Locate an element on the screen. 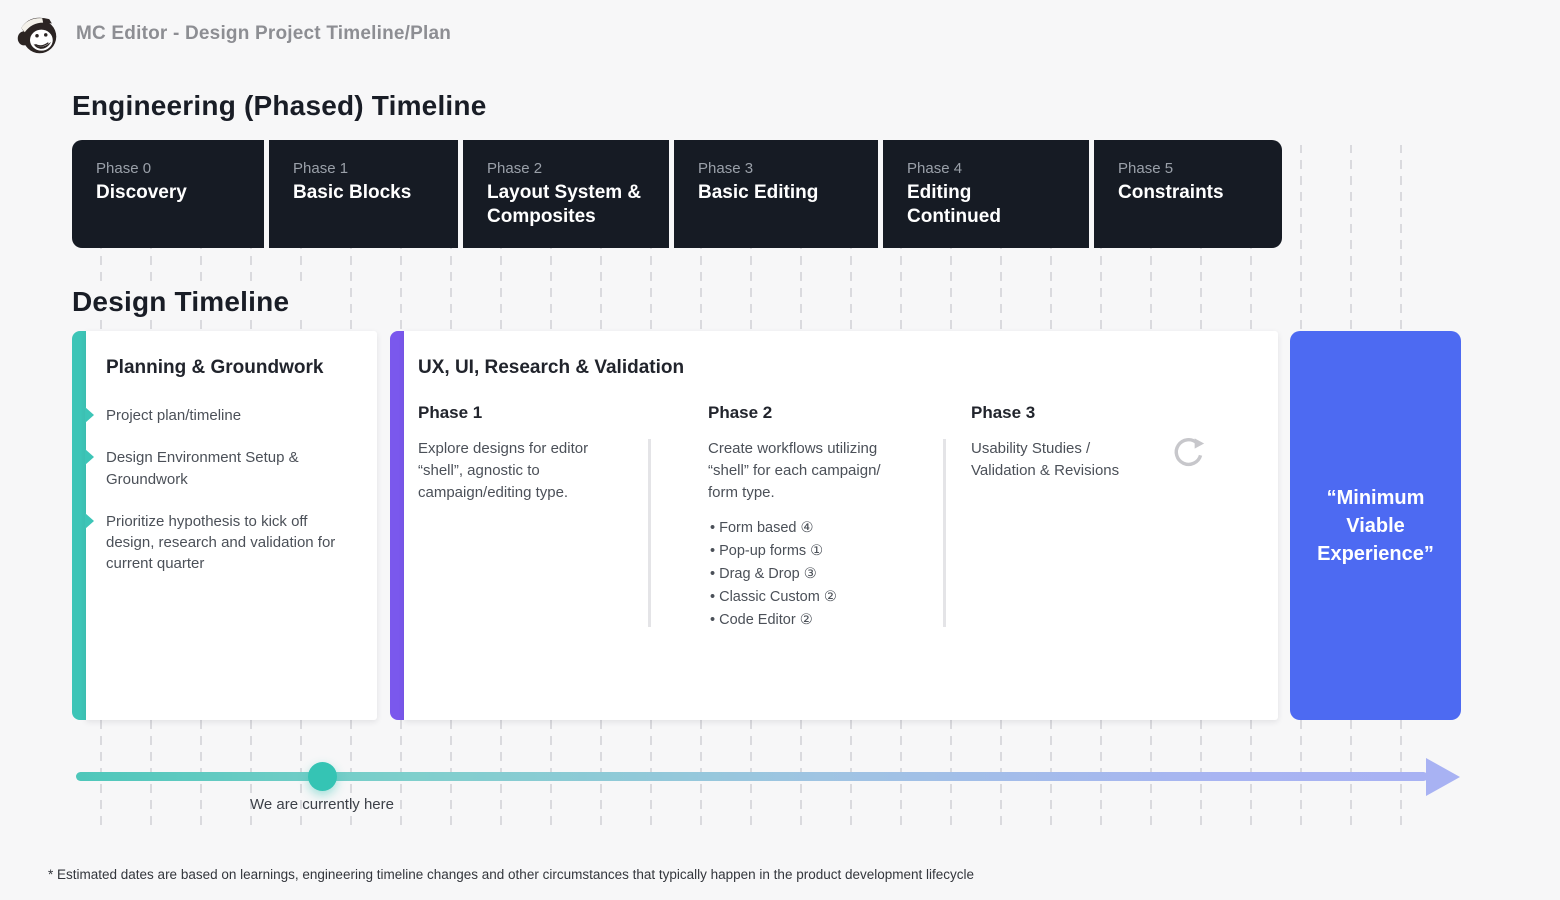 This screenshot has height=900, width=1560. planning-card-title: Planning & Groundwork is located at coordinates (215, 367).